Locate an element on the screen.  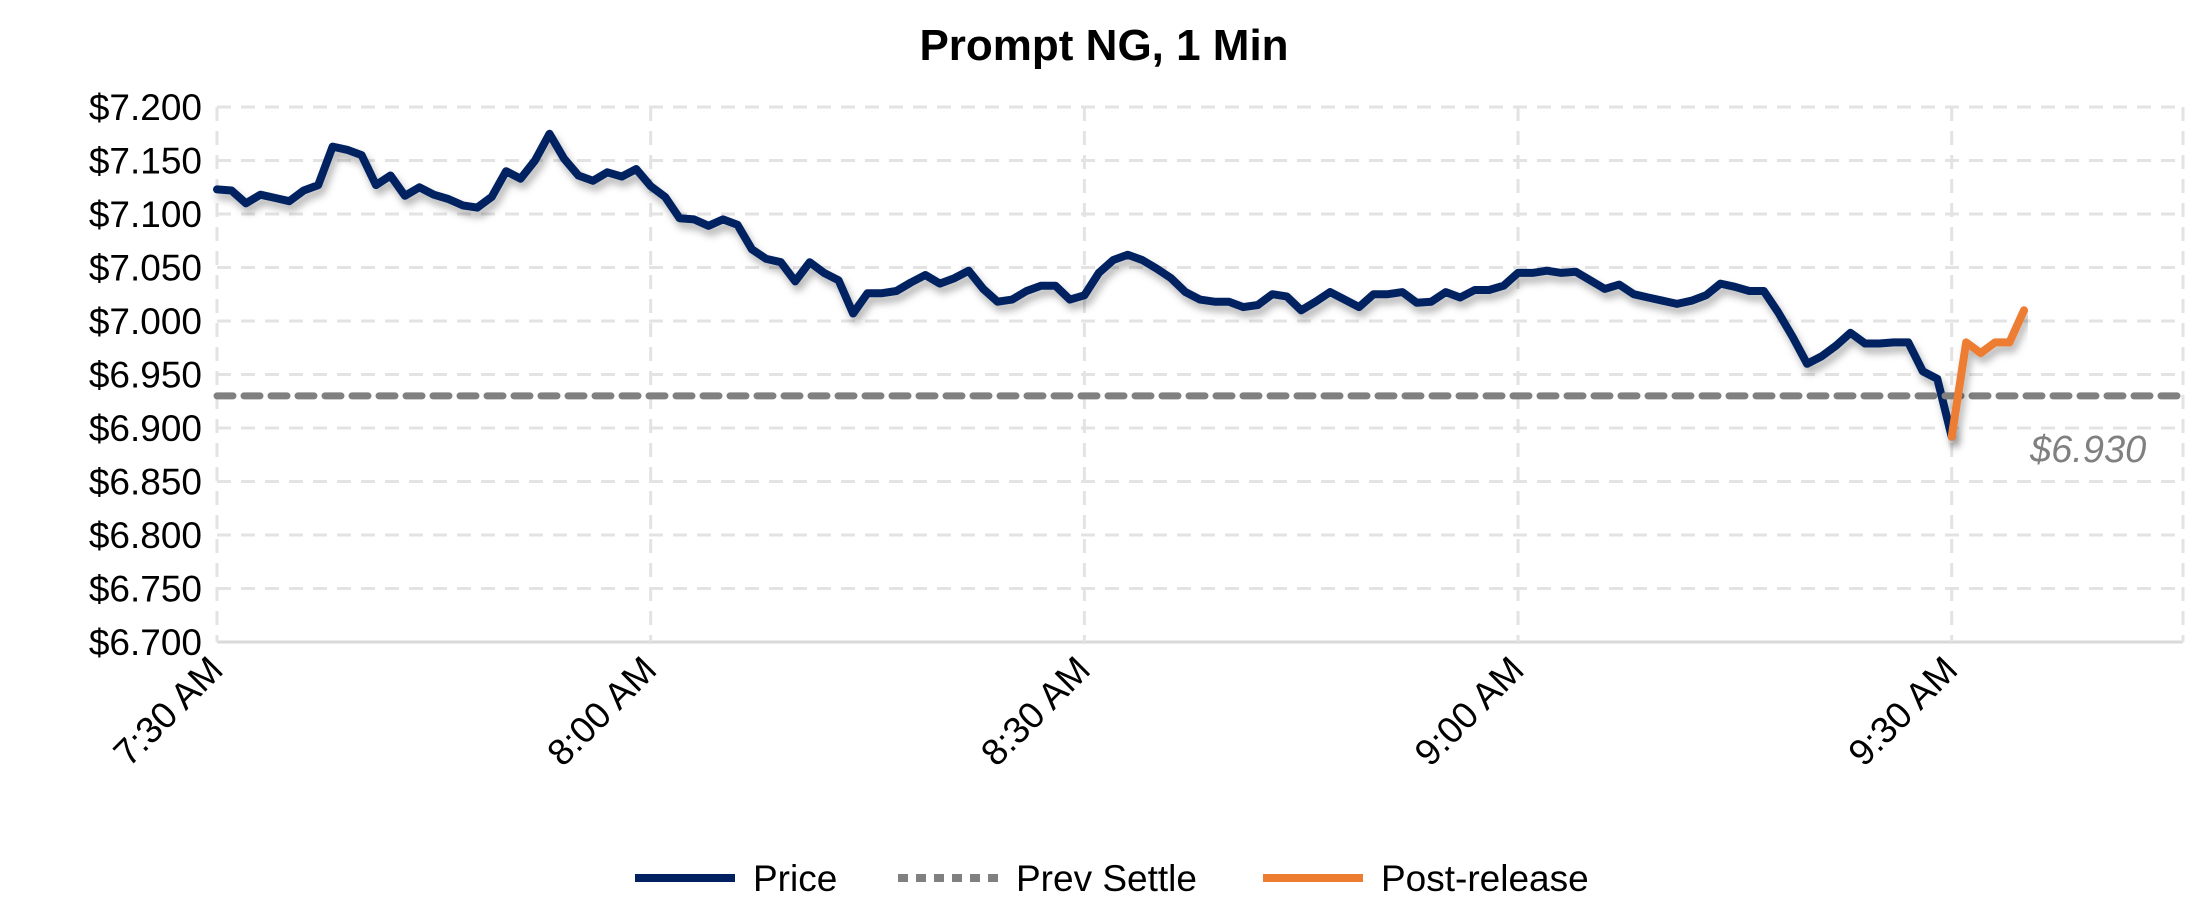
y-tick-label: $7.200 is located at coordinates (145, 107).